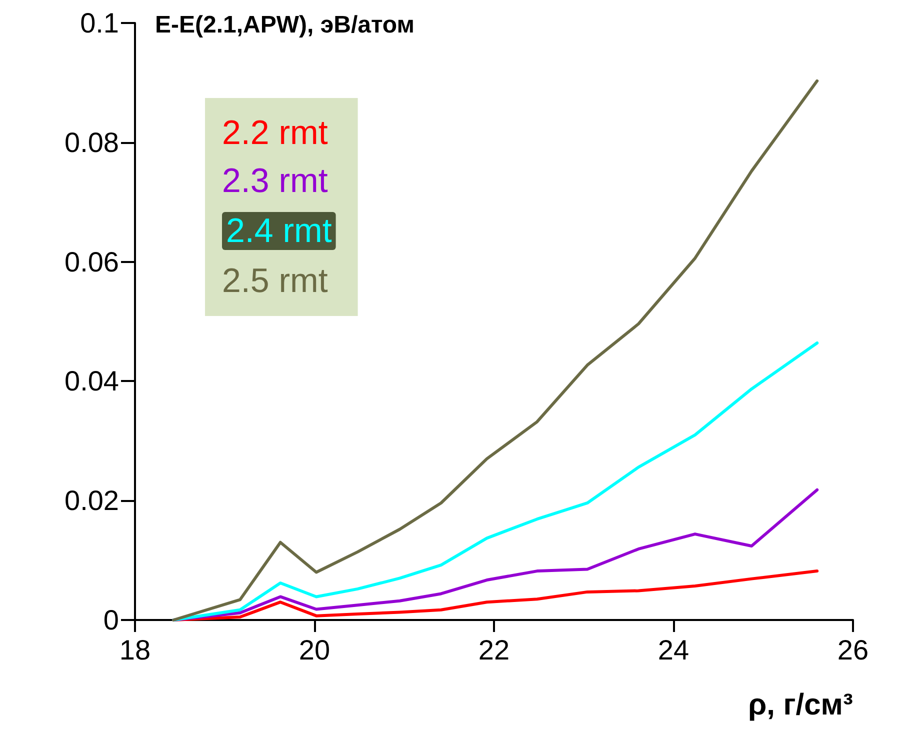 This screenshot has width=898, height=730. I want to click on x-tick-label: 26, so click(853, 650).